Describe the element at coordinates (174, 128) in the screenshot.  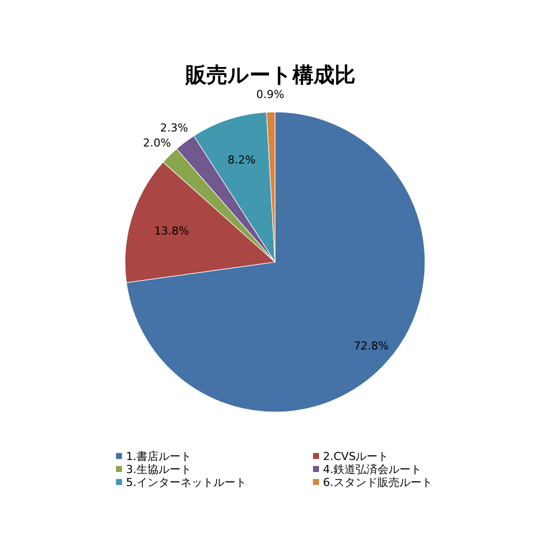
I see `data-label: 2.3%` at that location.